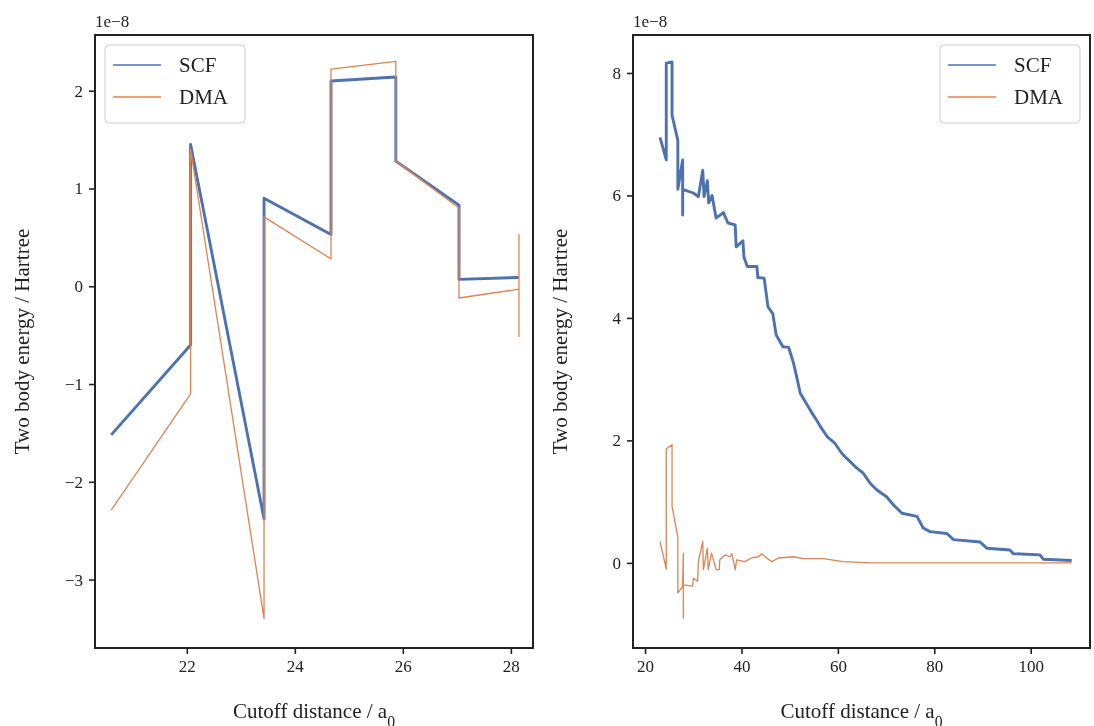 Image resolution: width=1094 pixels, height=726 pixels. What do you see at coordinates (511, 667) in the screenshot?
I see `x-tick-label: 28` at bounding box center [511, 667].